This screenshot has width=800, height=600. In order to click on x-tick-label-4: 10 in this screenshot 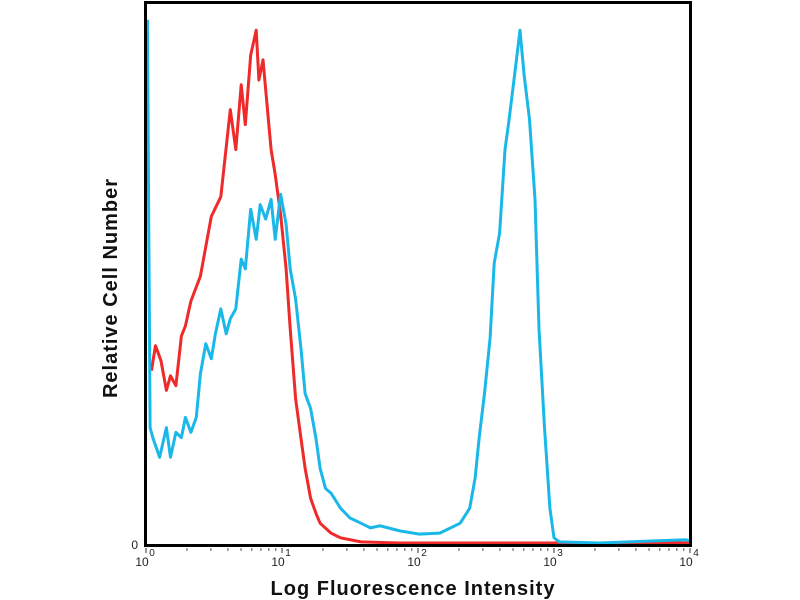, I will do `click(686, 562)`.